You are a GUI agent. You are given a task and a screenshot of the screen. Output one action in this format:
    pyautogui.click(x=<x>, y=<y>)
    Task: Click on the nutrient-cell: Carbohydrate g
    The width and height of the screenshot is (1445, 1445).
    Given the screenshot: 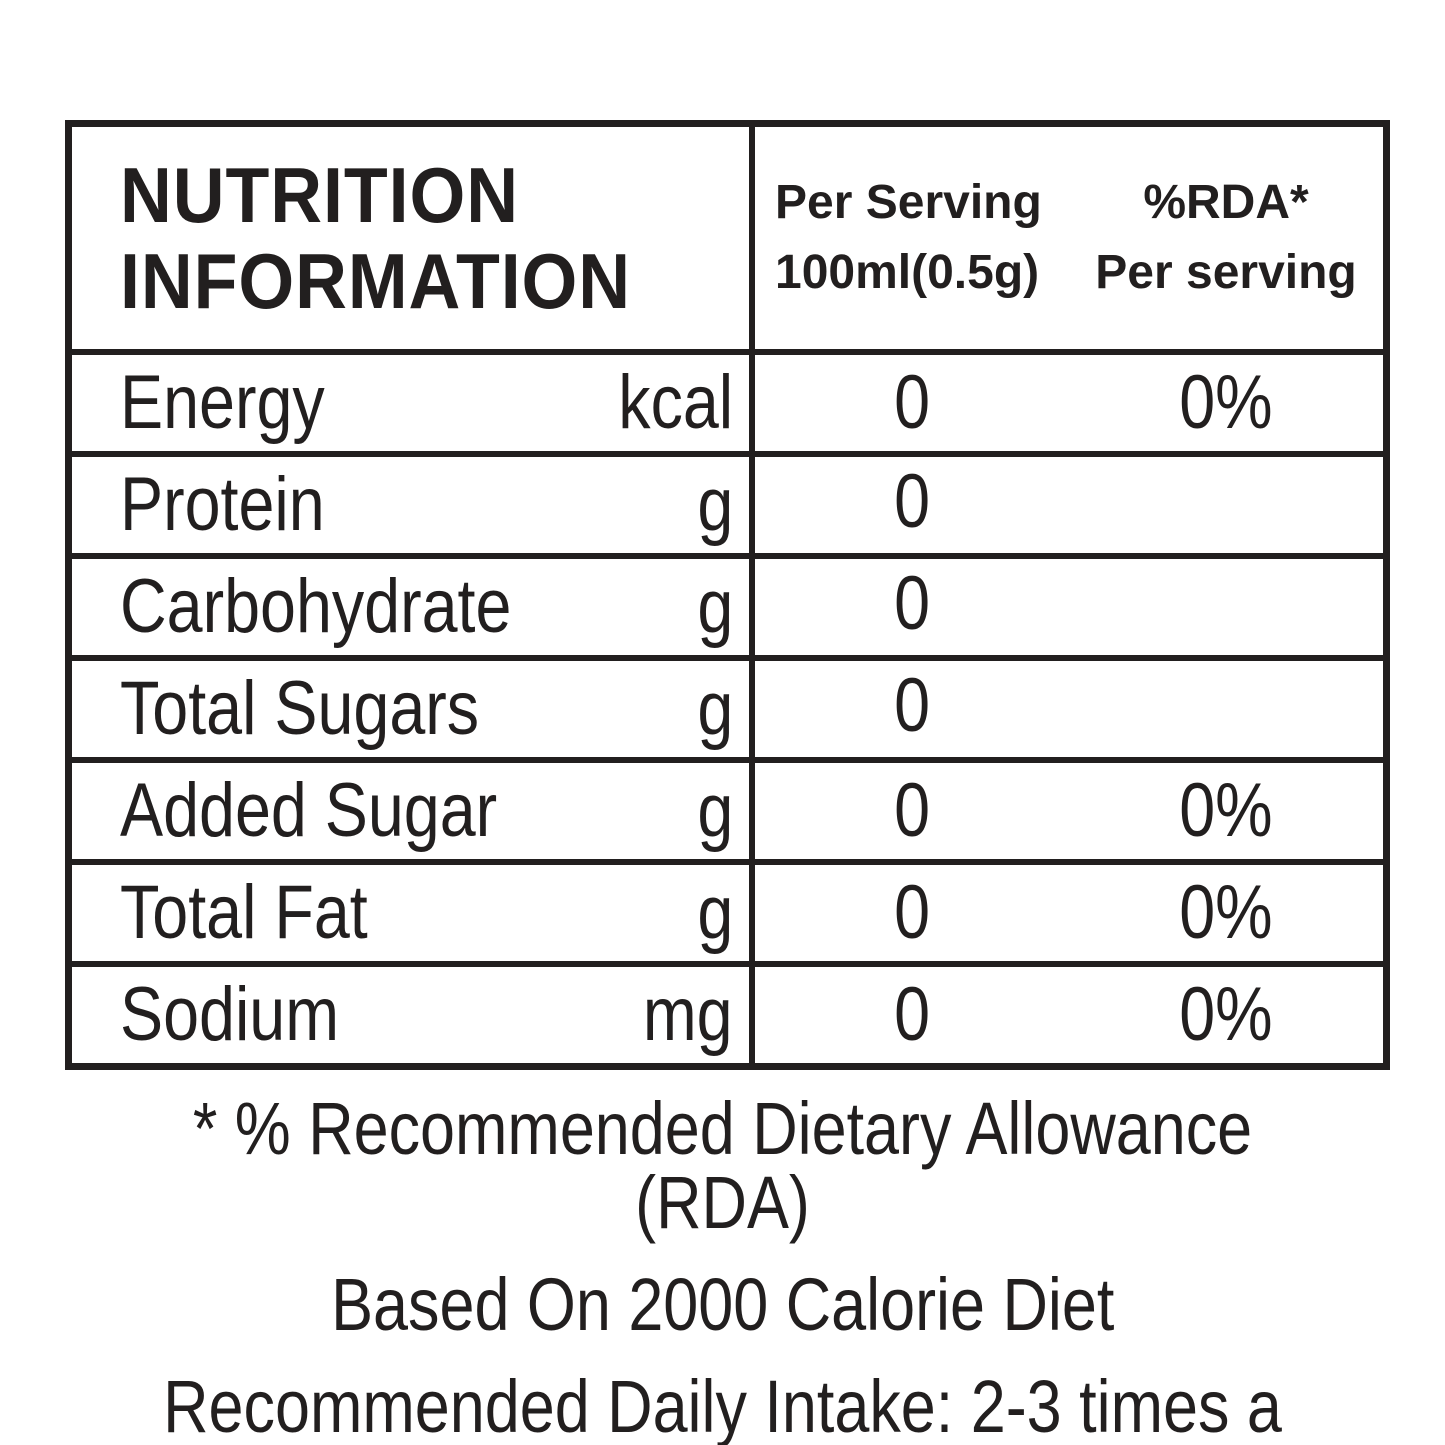 What is the action you would take?
    pyautogui.click(x=413, y=607)
    